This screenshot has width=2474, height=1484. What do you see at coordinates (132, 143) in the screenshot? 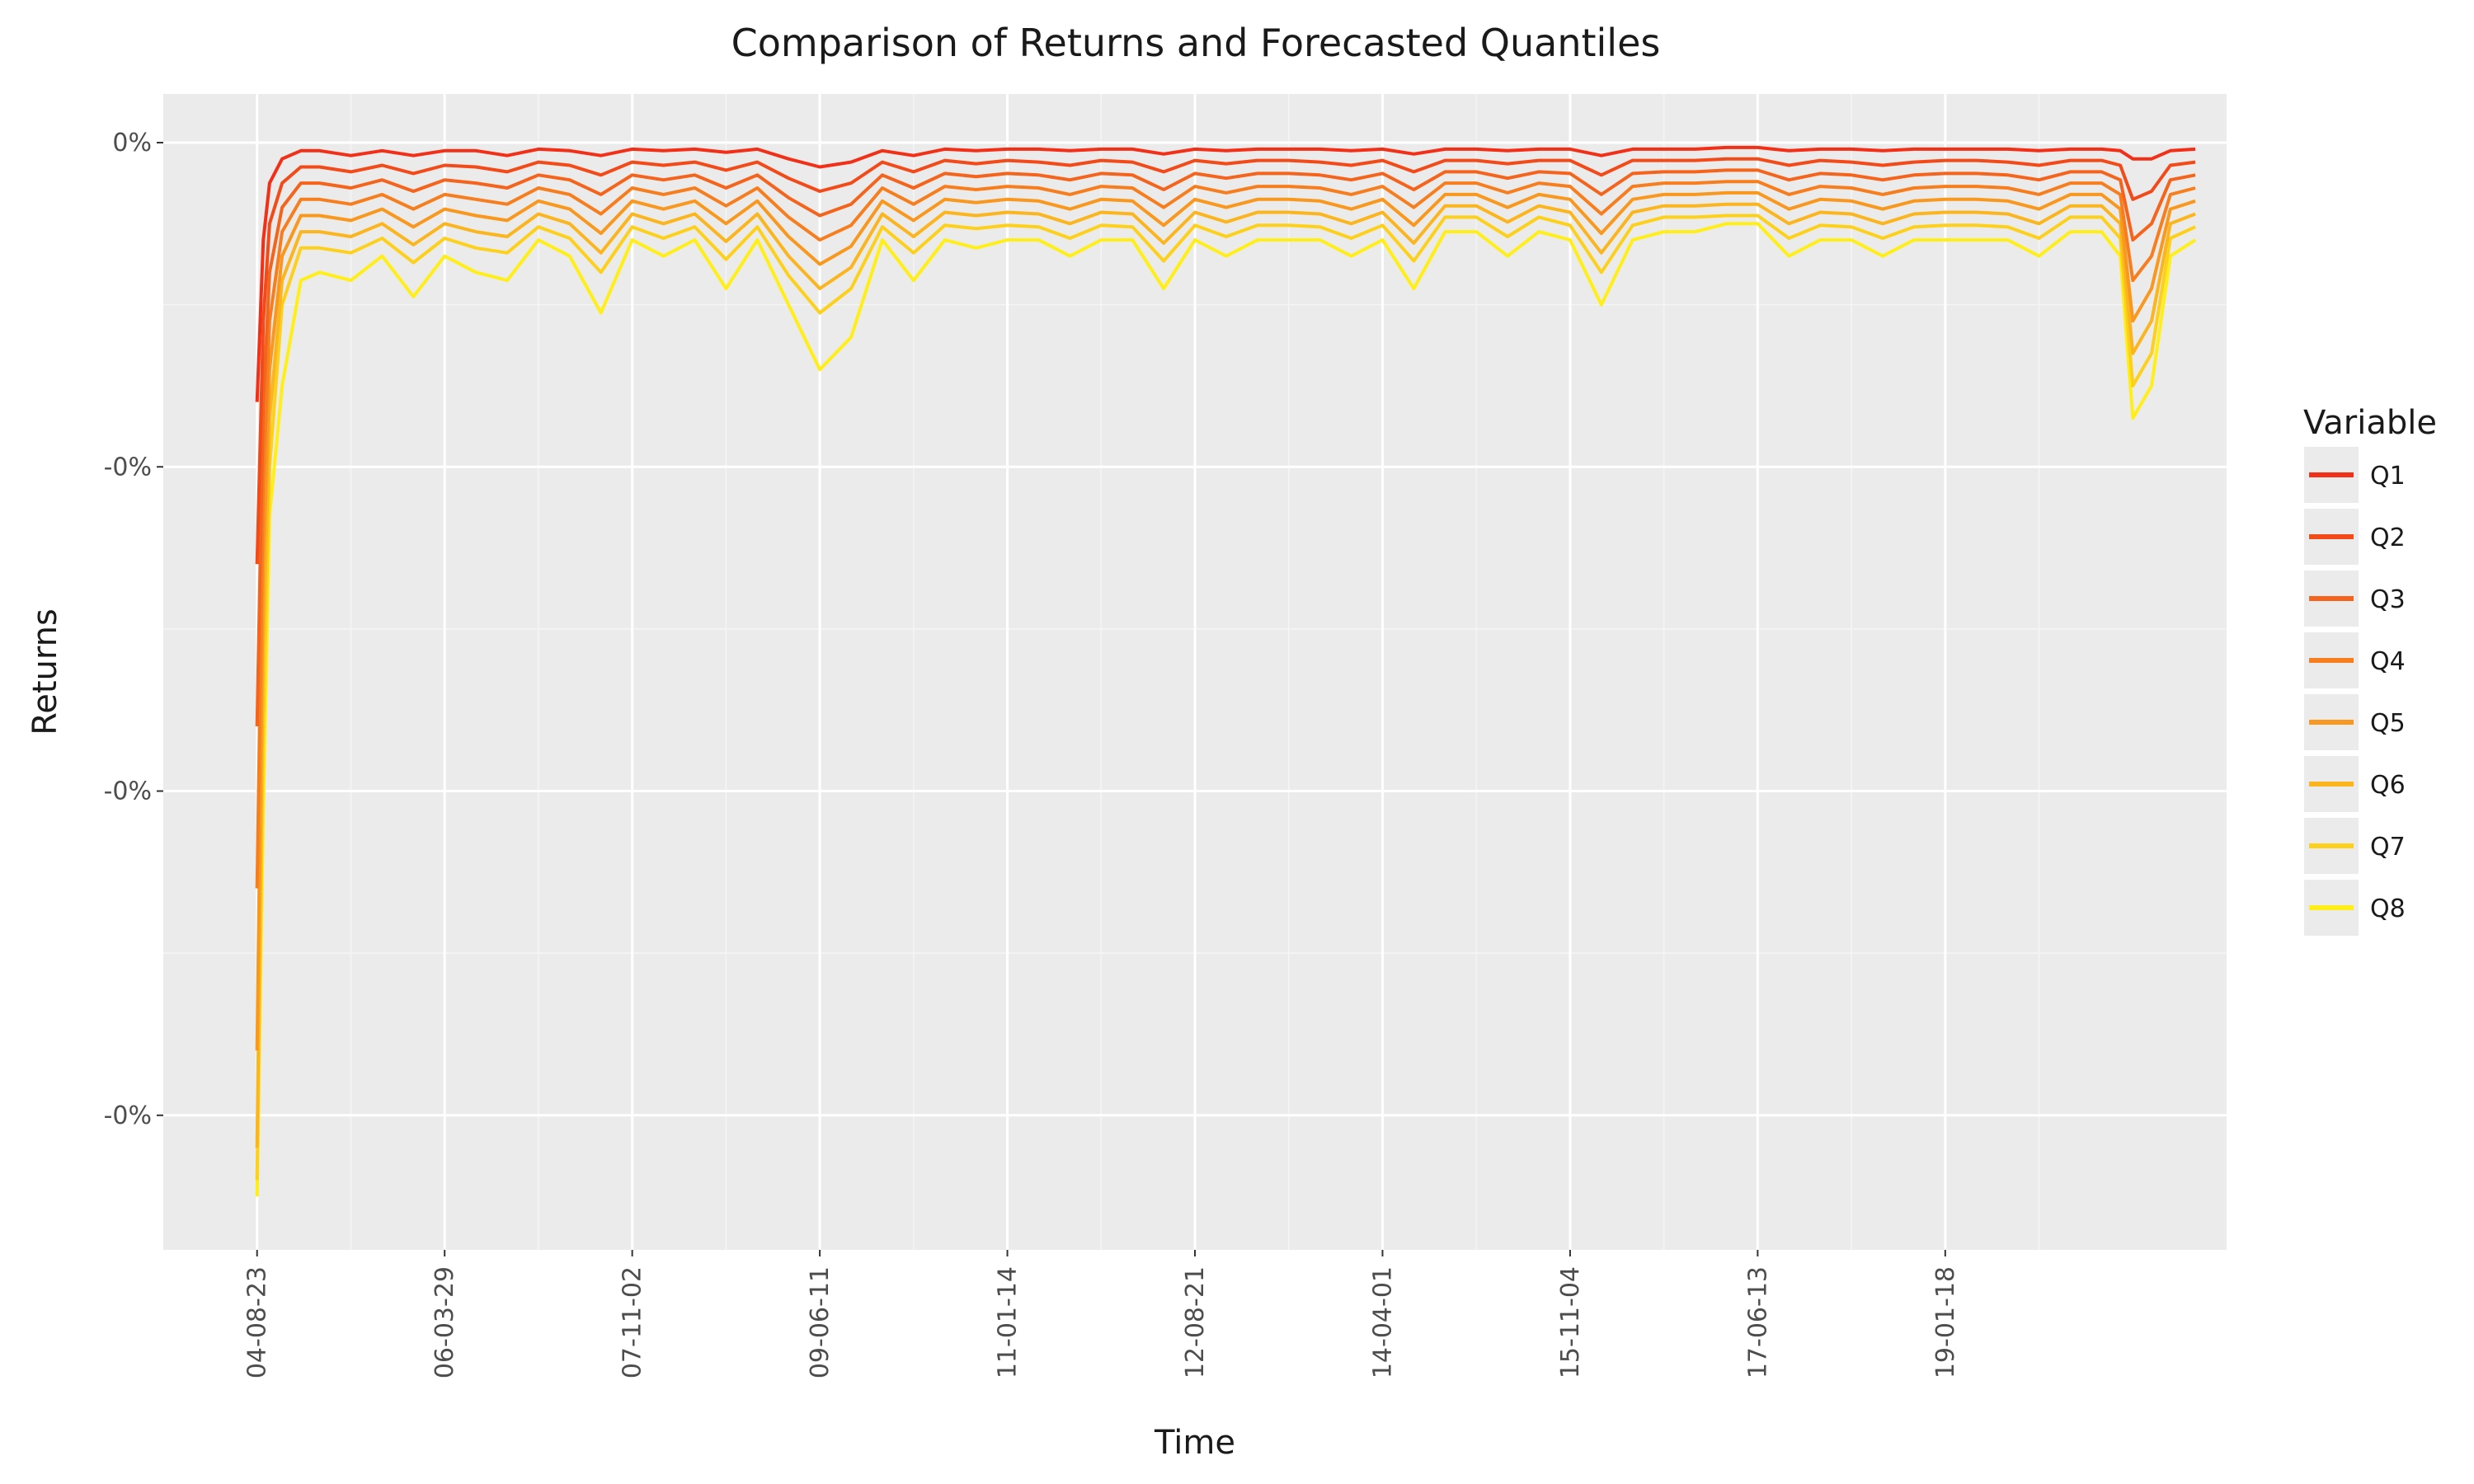
I see `y-tick-label: 0%` at bounding box center [132, 143].